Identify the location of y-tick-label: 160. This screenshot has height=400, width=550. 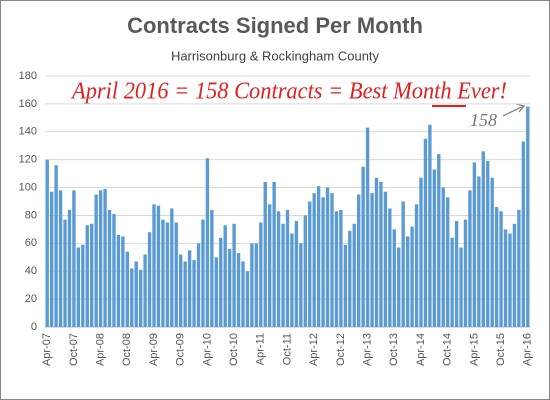
(28, 104).